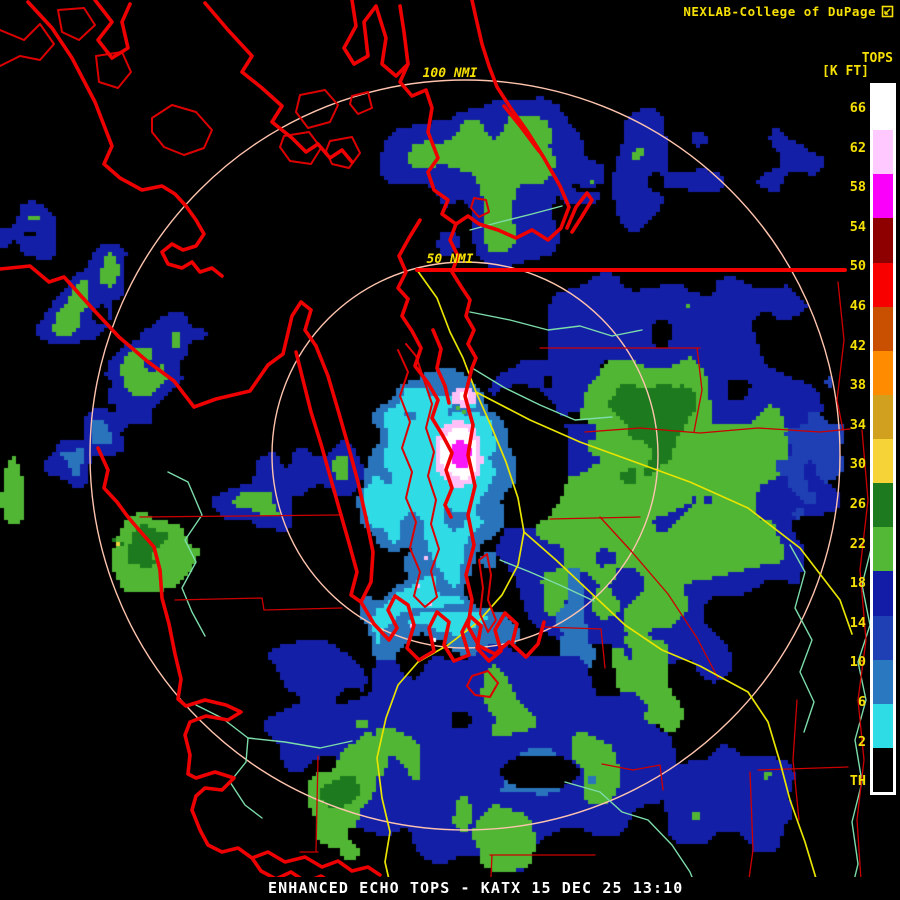 The height and width of the screenshot is (900, 900). What do you see at coordinates (861, 702) in the screenshot?
I see `legend-tick-label: 6` at bounding box center [861, 702].